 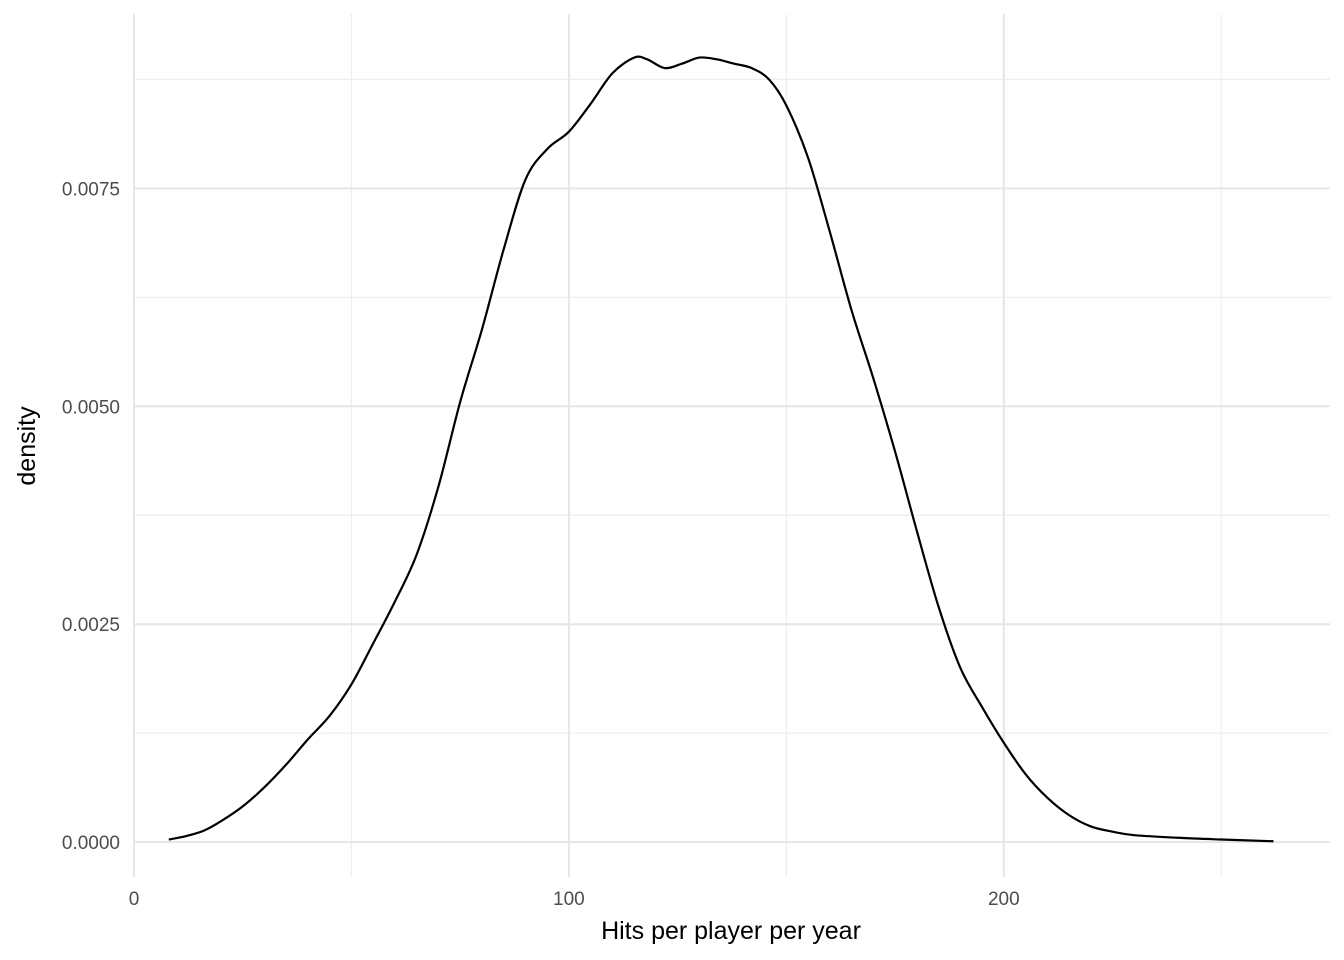 I want to click on x-tick-label: 0, so click(x=134, y=899).